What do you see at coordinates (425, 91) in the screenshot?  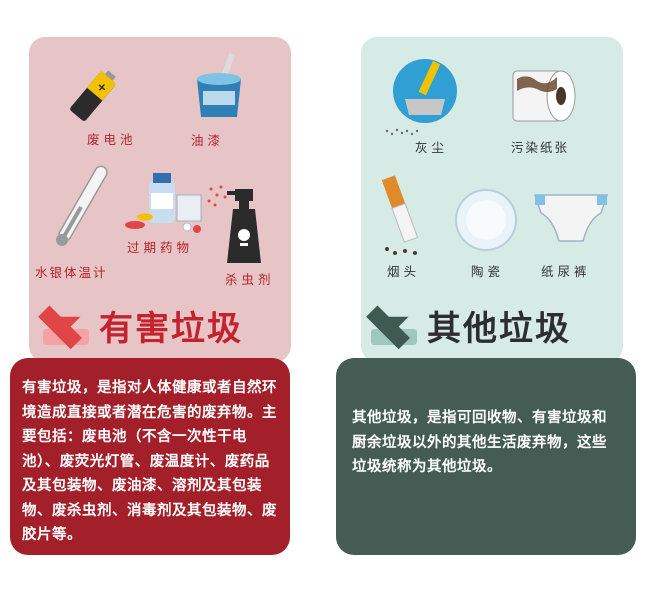 I see `dust-broom-icon` at bounding box center [425, 91].